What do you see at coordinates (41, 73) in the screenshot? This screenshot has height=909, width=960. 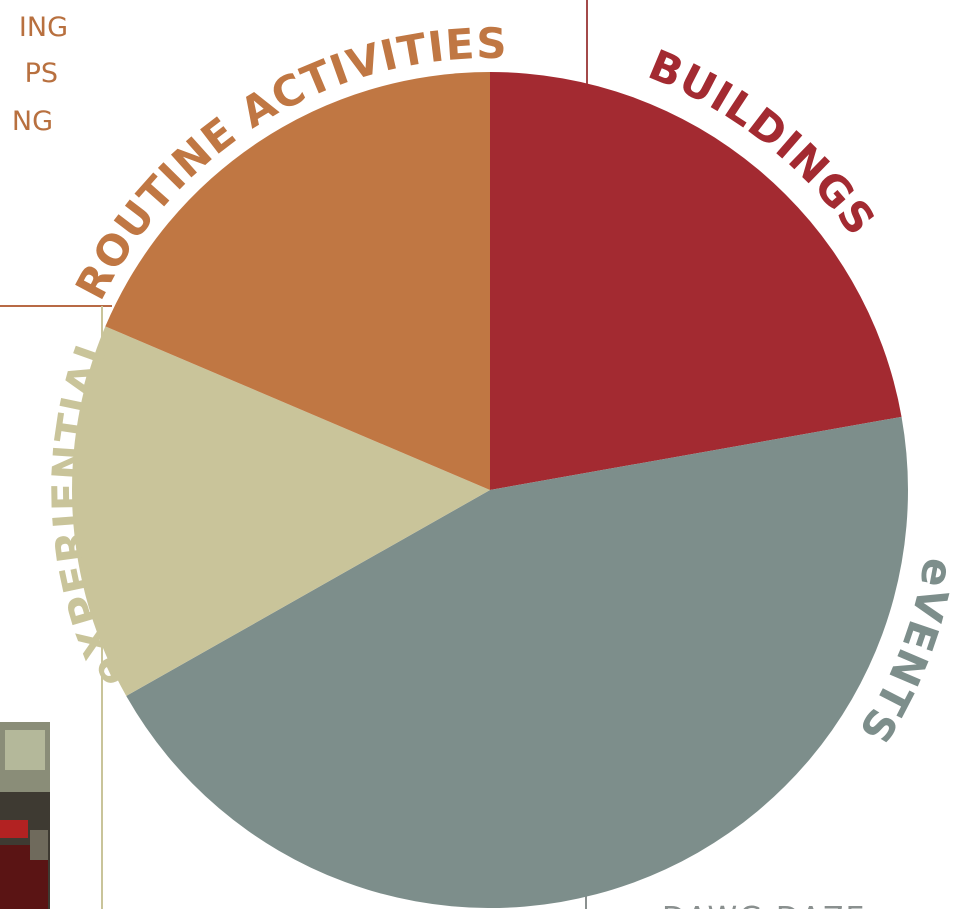 I see `side-text: PS` at bounding box center [41, 73].